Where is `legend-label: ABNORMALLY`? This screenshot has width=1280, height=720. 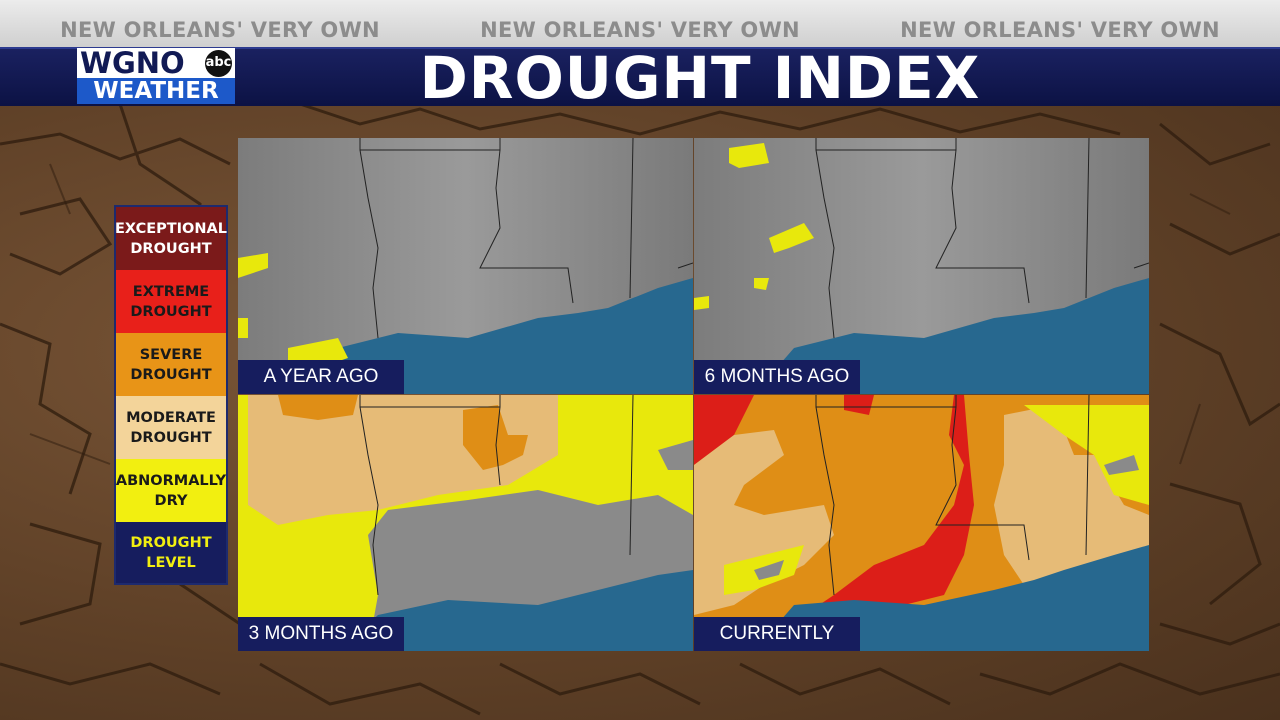
legend-label: ABNORMALLY is located at coordinates (171, 480).